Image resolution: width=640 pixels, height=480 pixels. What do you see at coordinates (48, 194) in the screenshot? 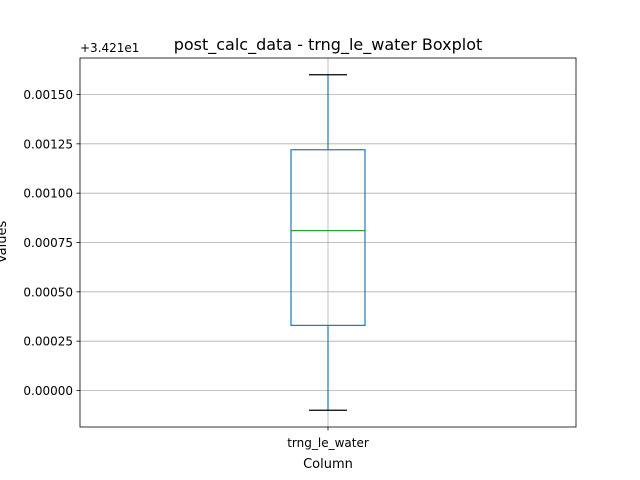
I see `y-tick-label: 0.00100` at bounding box center [48, 194].